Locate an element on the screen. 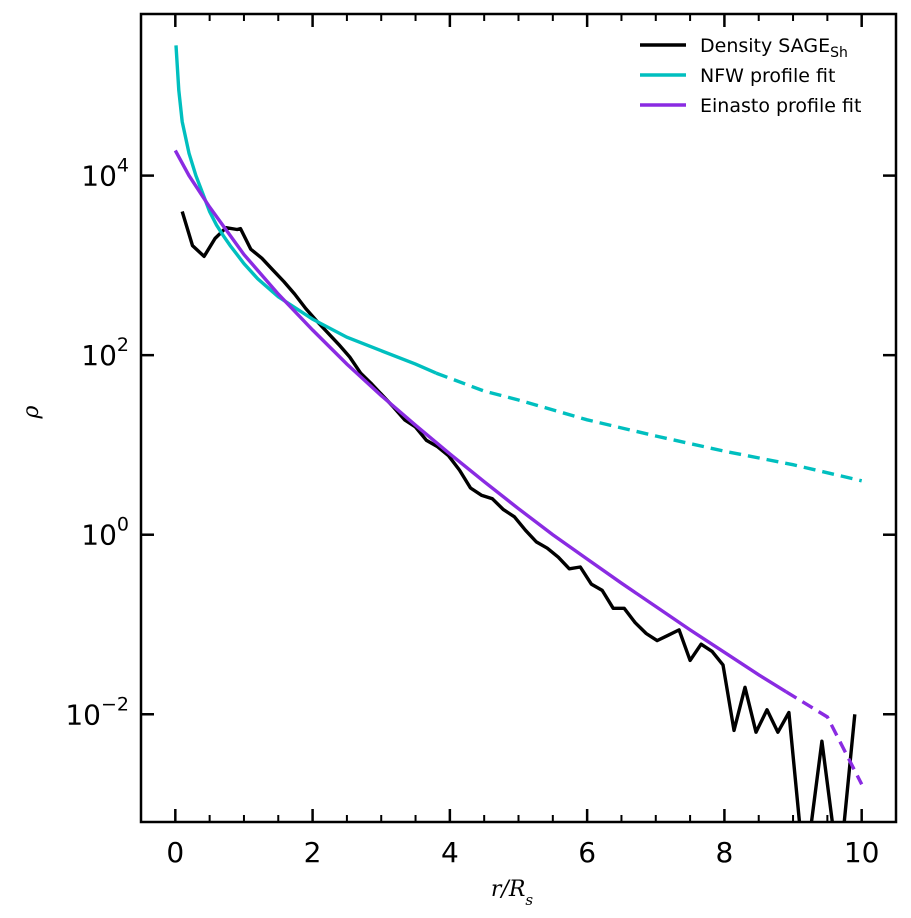 This screenshot has height=918, width=911. y-tick-label: 10⁰ is located at coordinates (105, 533).